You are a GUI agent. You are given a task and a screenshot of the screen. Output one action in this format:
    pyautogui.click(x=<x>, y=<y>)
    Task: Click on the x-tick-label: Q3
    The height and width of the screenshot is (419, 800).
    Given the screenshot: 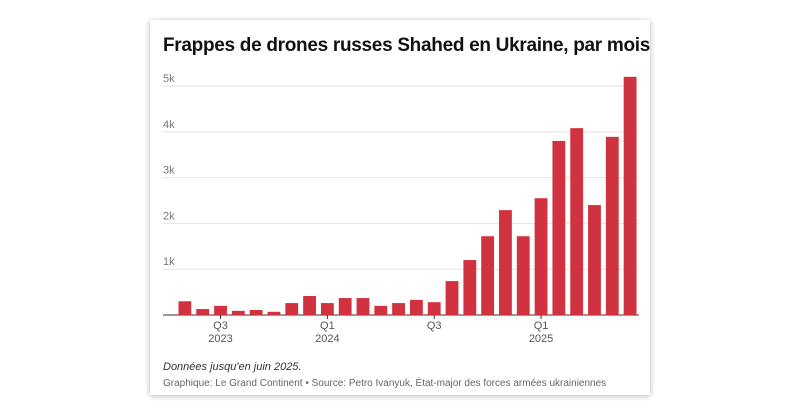 What is the action you would take?
    pyautogui.click(x=434, y=326)
    